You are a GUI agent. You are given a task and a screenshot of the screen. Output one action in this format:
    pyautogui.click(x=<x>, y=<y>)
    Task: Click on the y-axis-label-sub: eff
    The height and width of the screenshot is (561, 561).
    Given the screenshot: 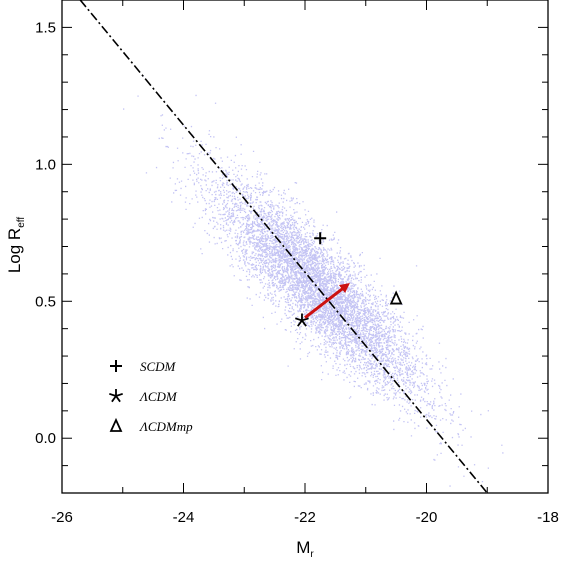 What is the action you would take?
    pyautogui.click(x=21, y=222)
    